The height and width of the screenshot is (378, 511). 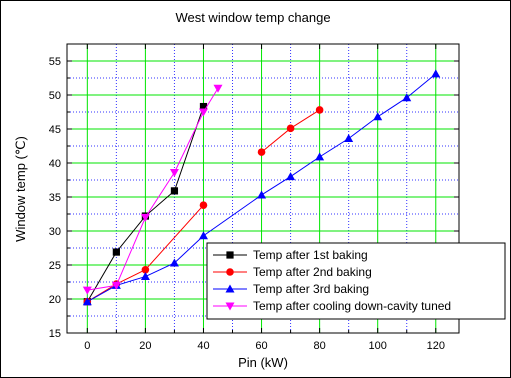 I want to click on legend-entry: Temp after cooling down-cavity tuned, so click(x=332, y=306).